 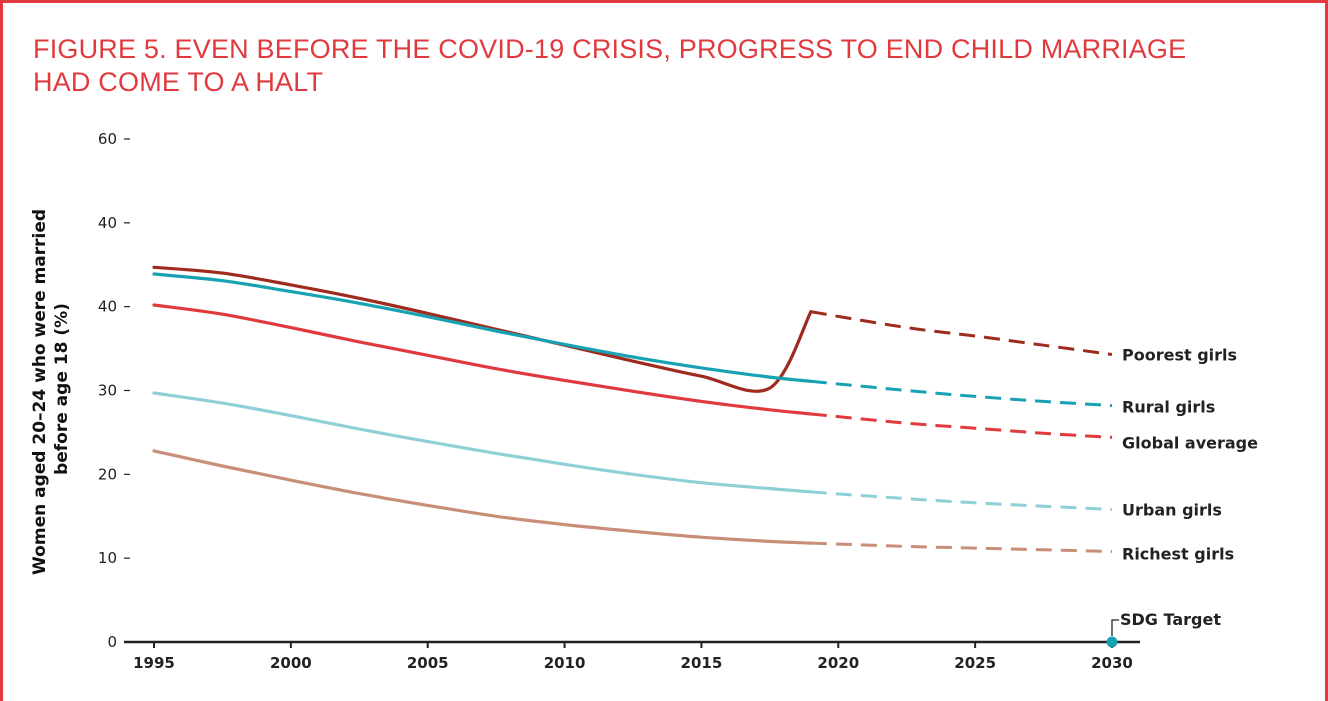 What do you see at coordinates (291, 663) in the screenshot?
I see `x-tick-label: 2000` at bounding box center [291, 663].